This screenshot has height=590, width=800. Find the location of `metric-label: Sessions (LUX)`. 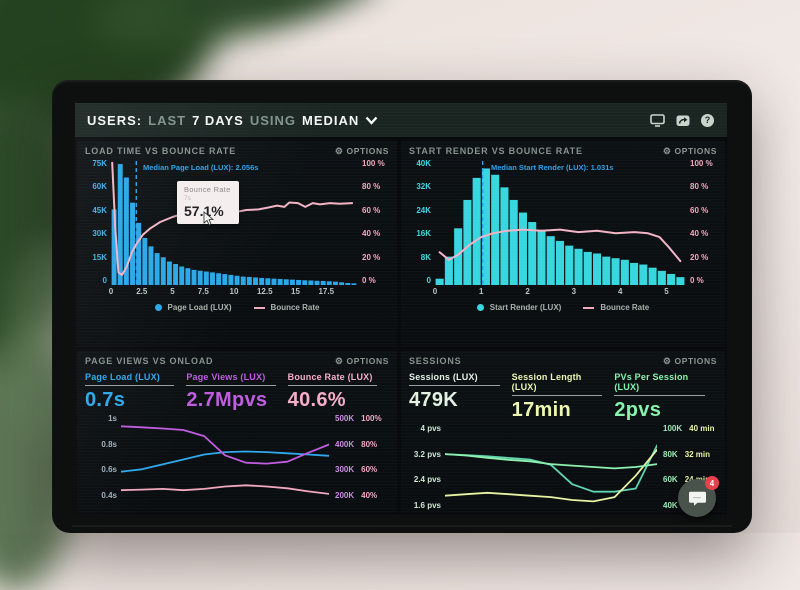

metric-label: Sessions (LUX) is located at coordinates (455, 377).